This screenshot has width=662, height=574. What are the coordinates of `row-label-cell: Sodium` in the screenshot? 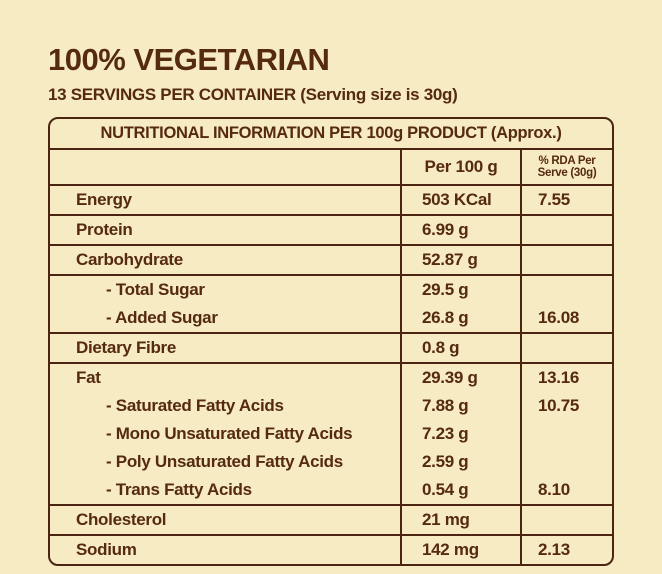 It's located at (225, 550).